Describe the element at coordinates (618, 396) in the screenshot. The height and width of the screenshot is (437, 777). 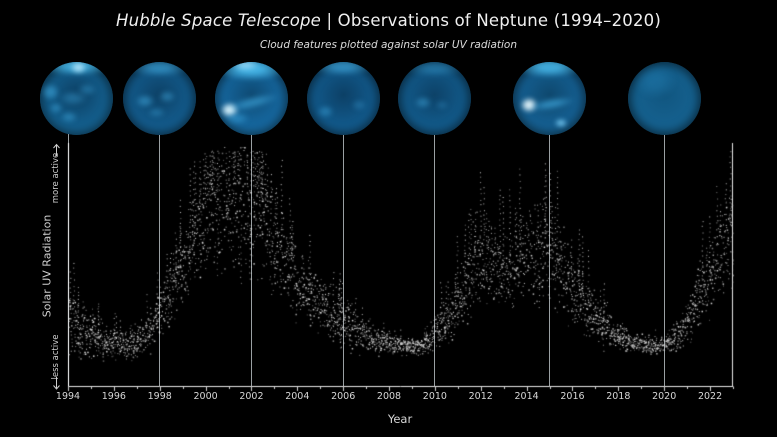
I see `x-tick-label: 2018` at that location.